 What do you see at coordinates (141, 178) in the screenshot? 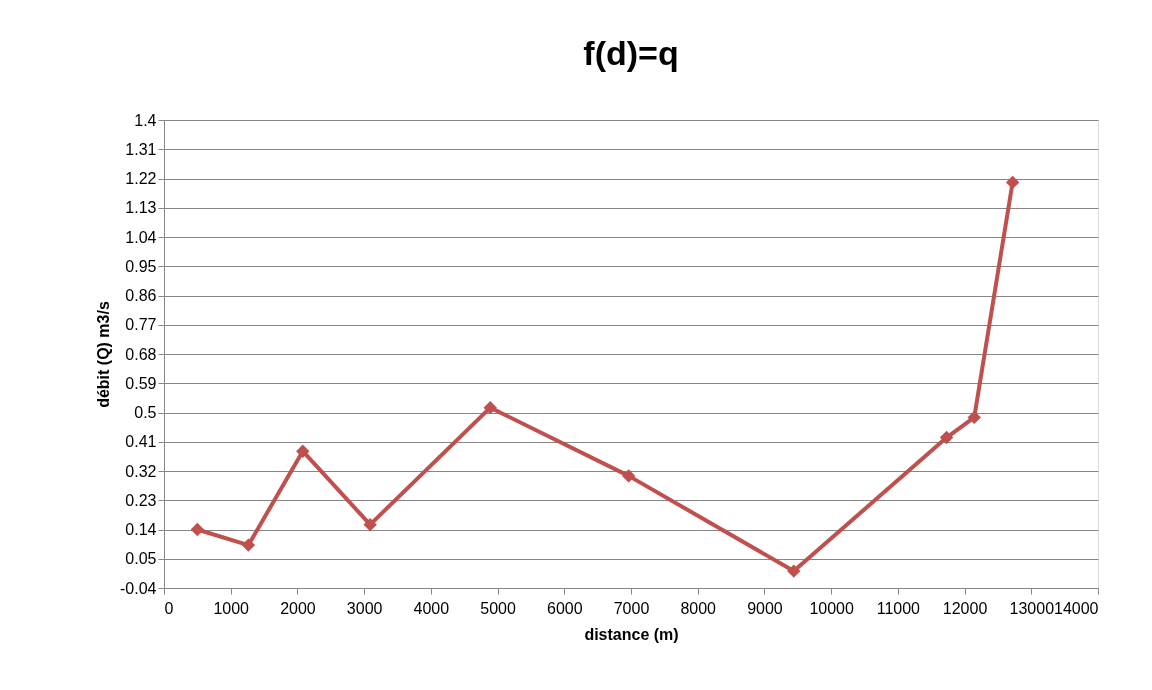
I see `y-tick-label: 1.22` at bounding box center [141, 178].